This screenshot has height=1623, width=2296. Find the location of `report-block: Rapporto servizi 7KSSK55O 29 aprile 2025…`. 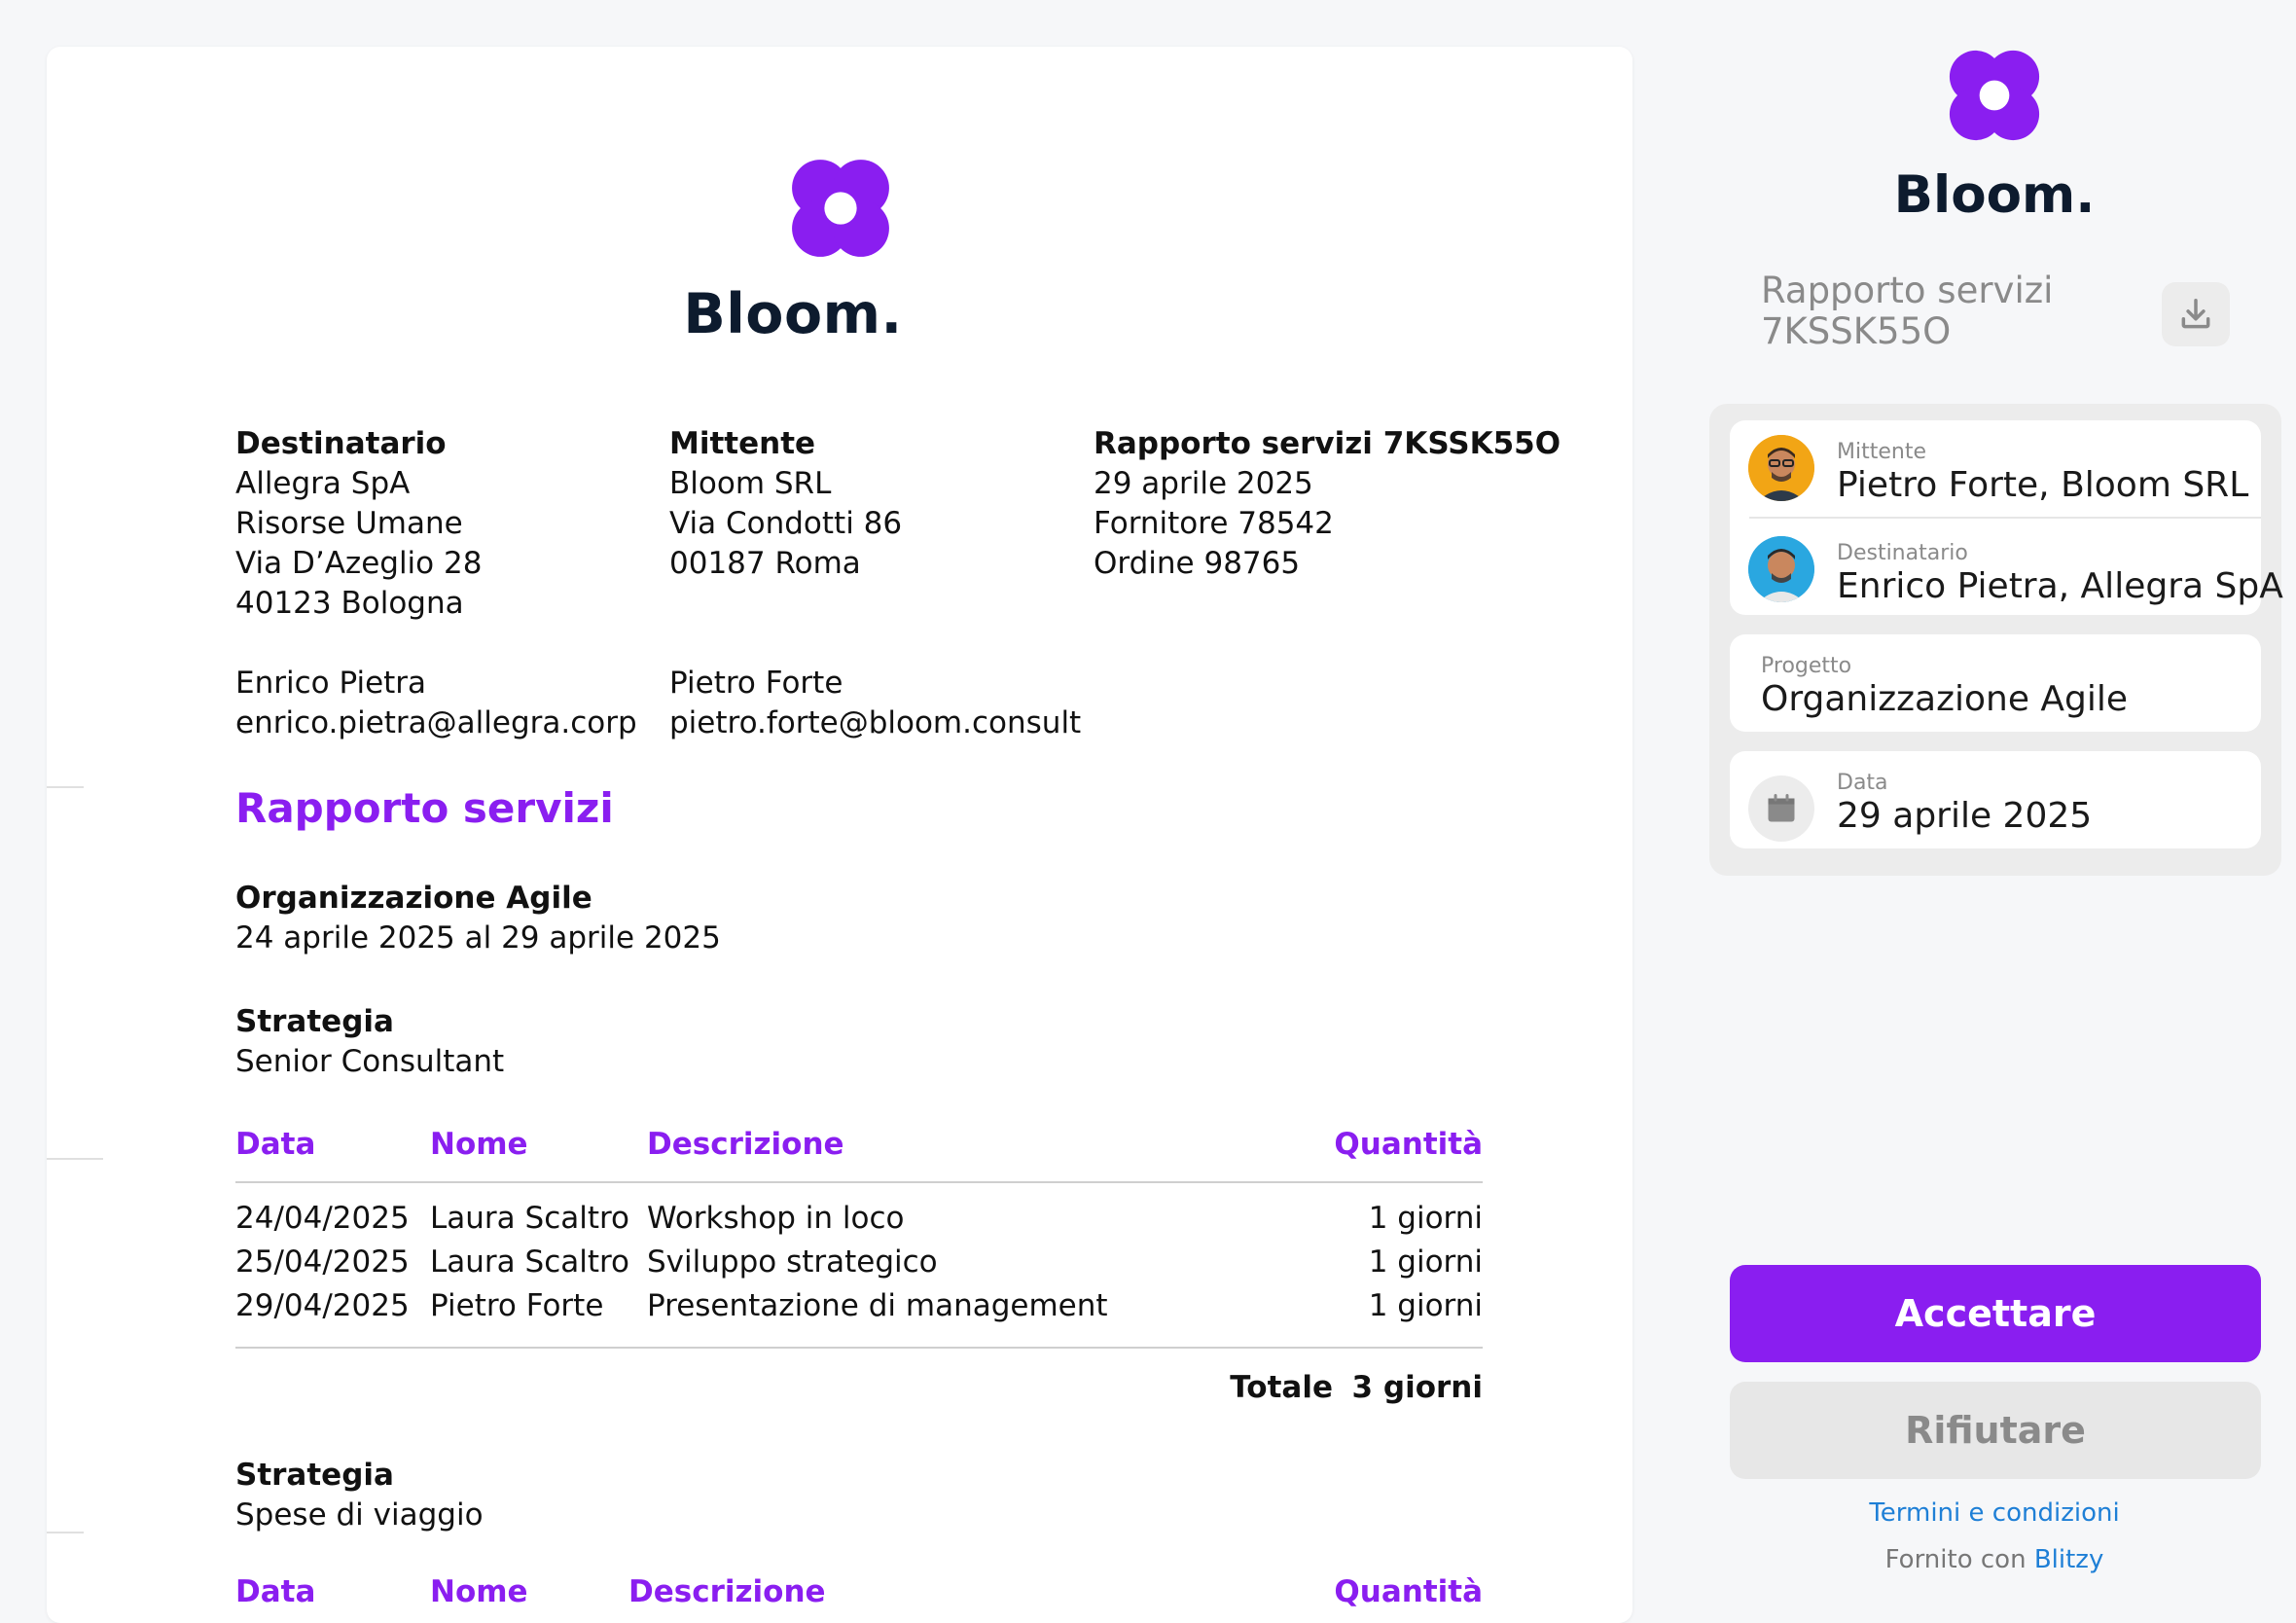

report-block: Rapporto servizi 7KSSK55O 29 aprile 2025… is located at coordinates (1327, 504).